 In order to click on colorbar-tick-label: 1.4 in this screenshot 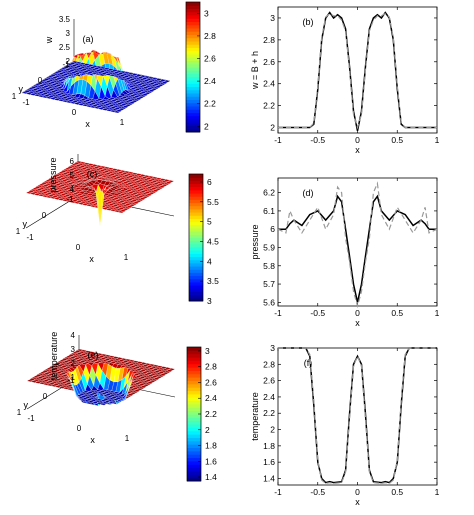, I will do `click(211, 477)`.